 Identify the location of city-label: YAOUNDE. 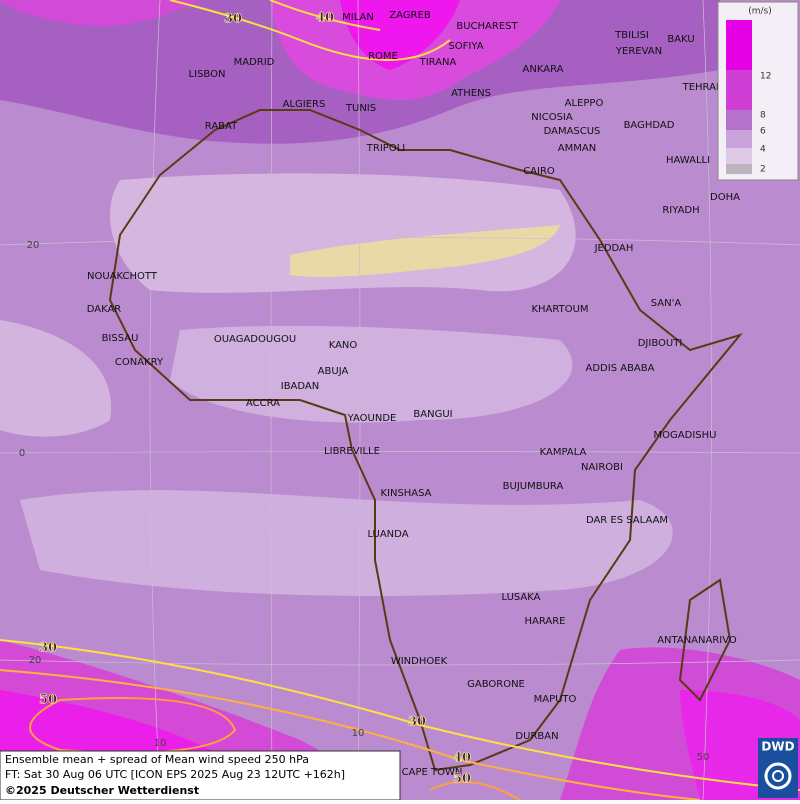
(372, 418).